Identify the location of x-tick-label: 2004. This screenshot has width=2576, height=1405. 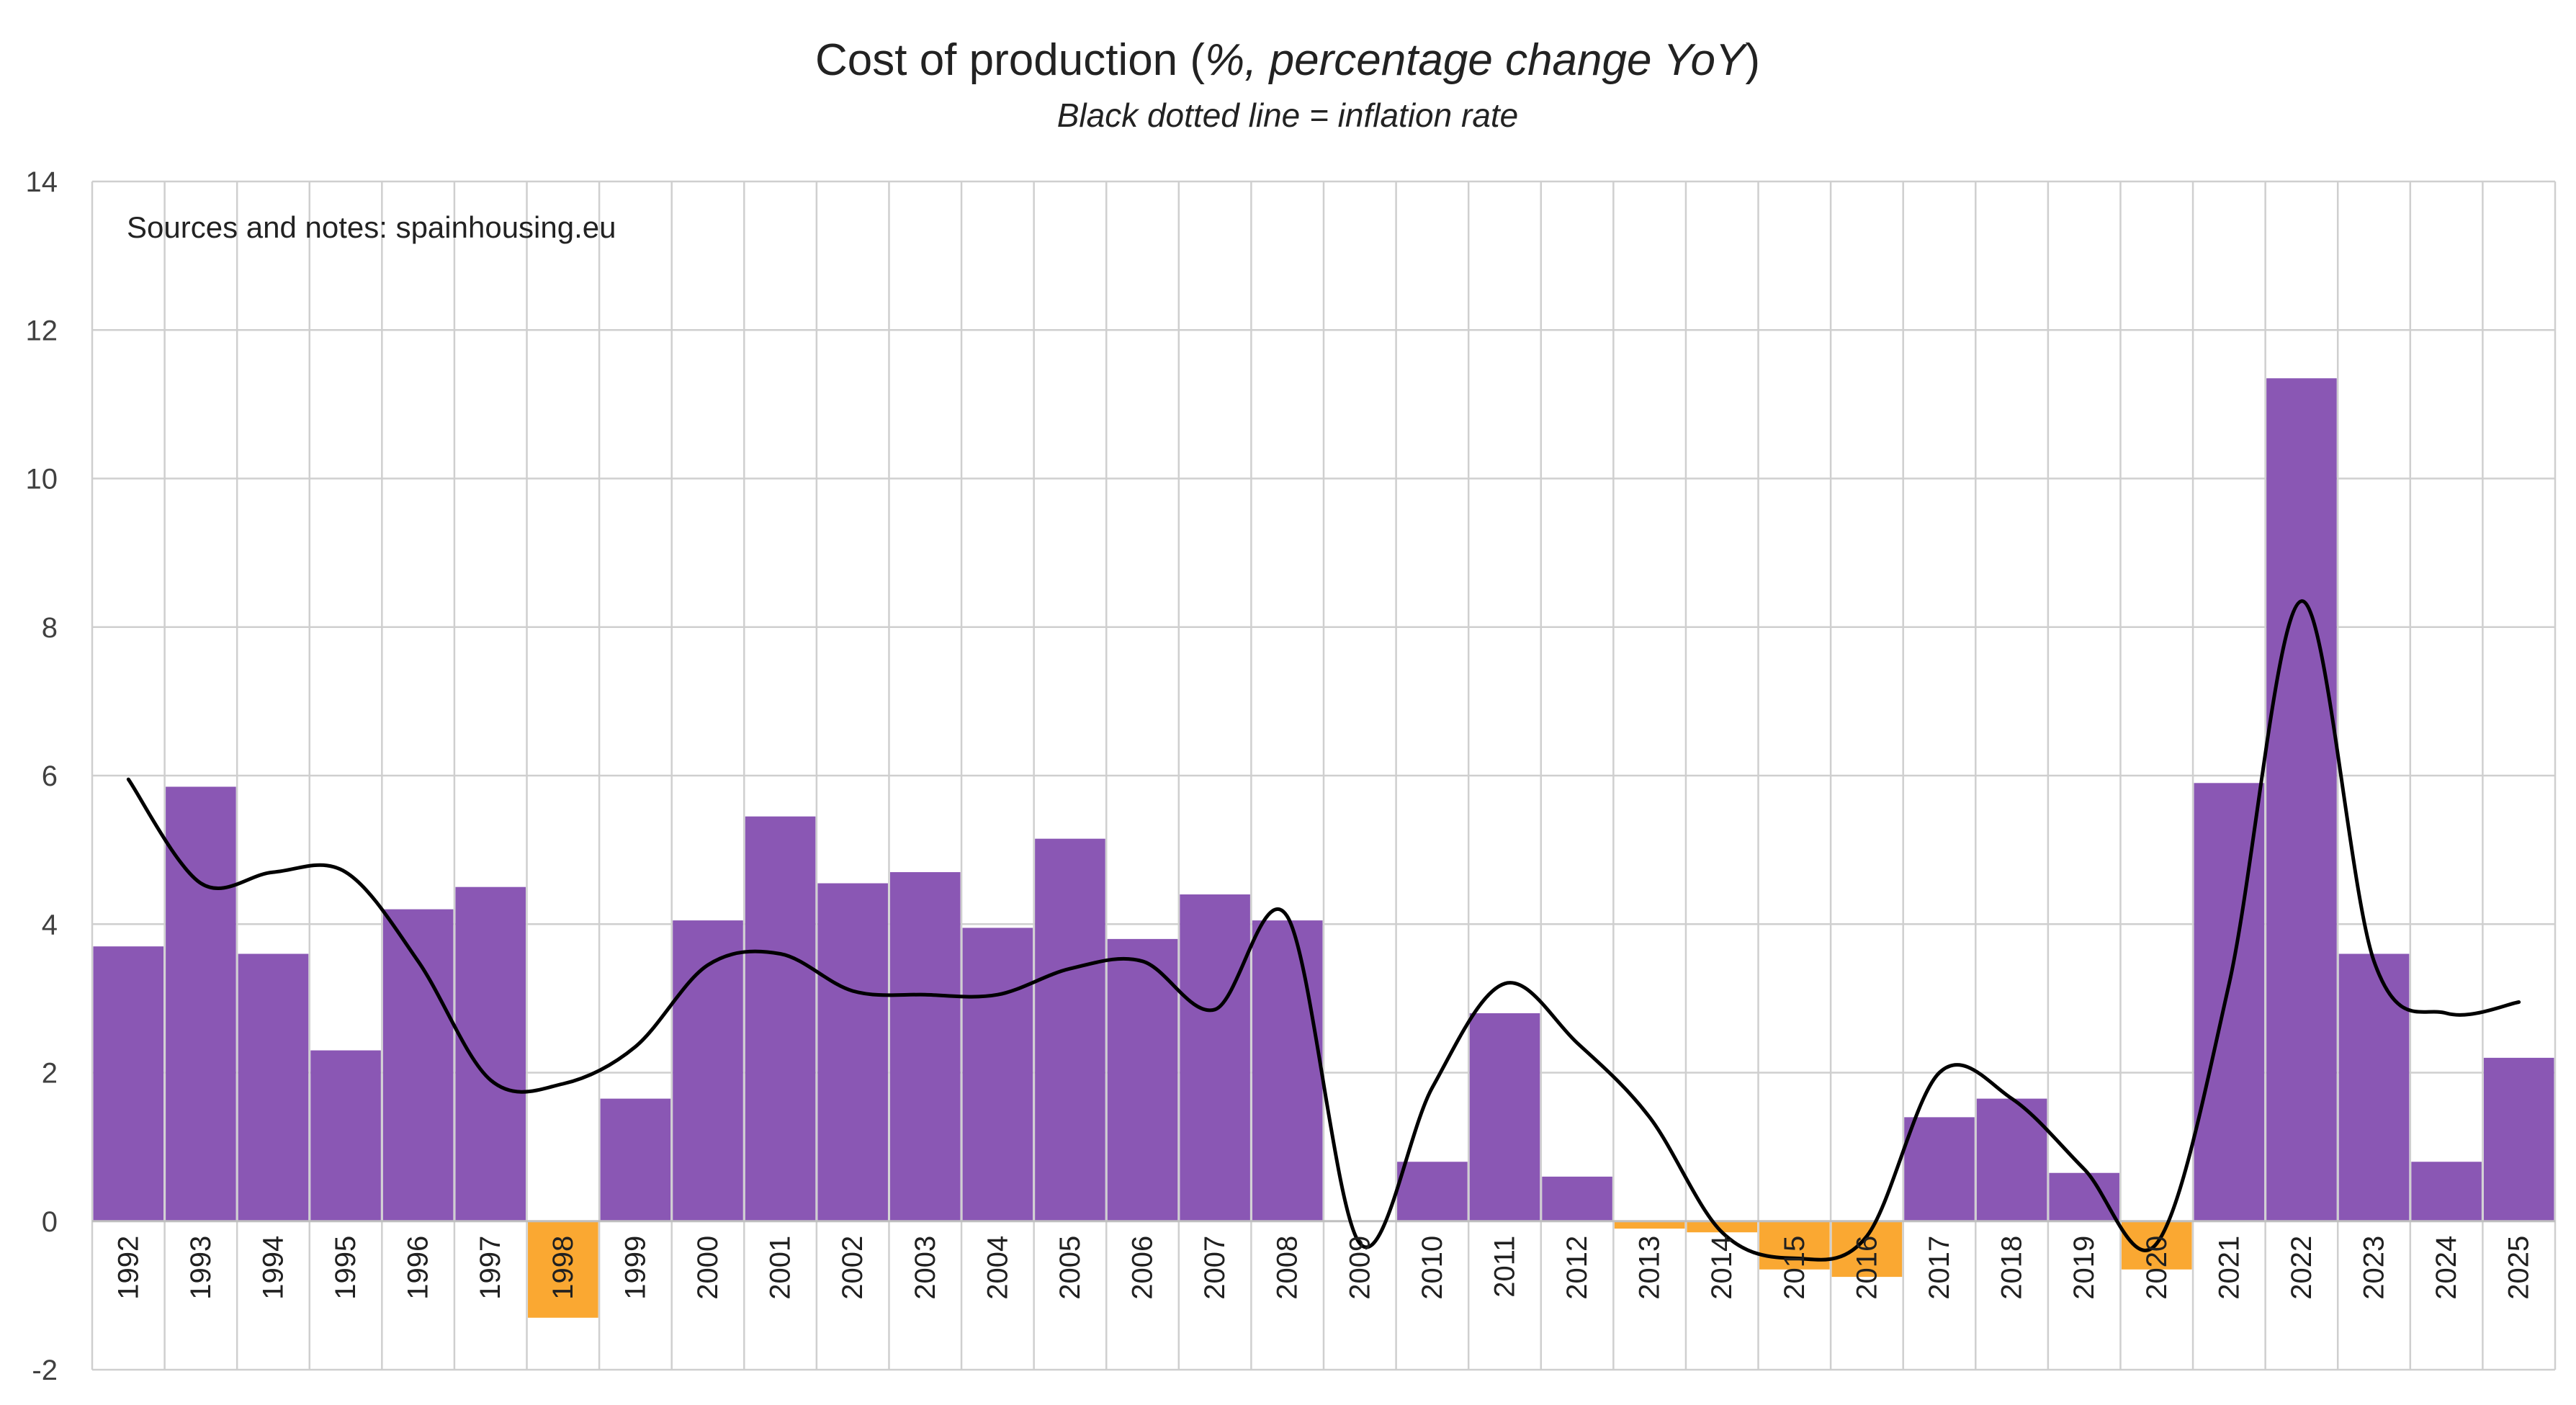
(997, 1268).